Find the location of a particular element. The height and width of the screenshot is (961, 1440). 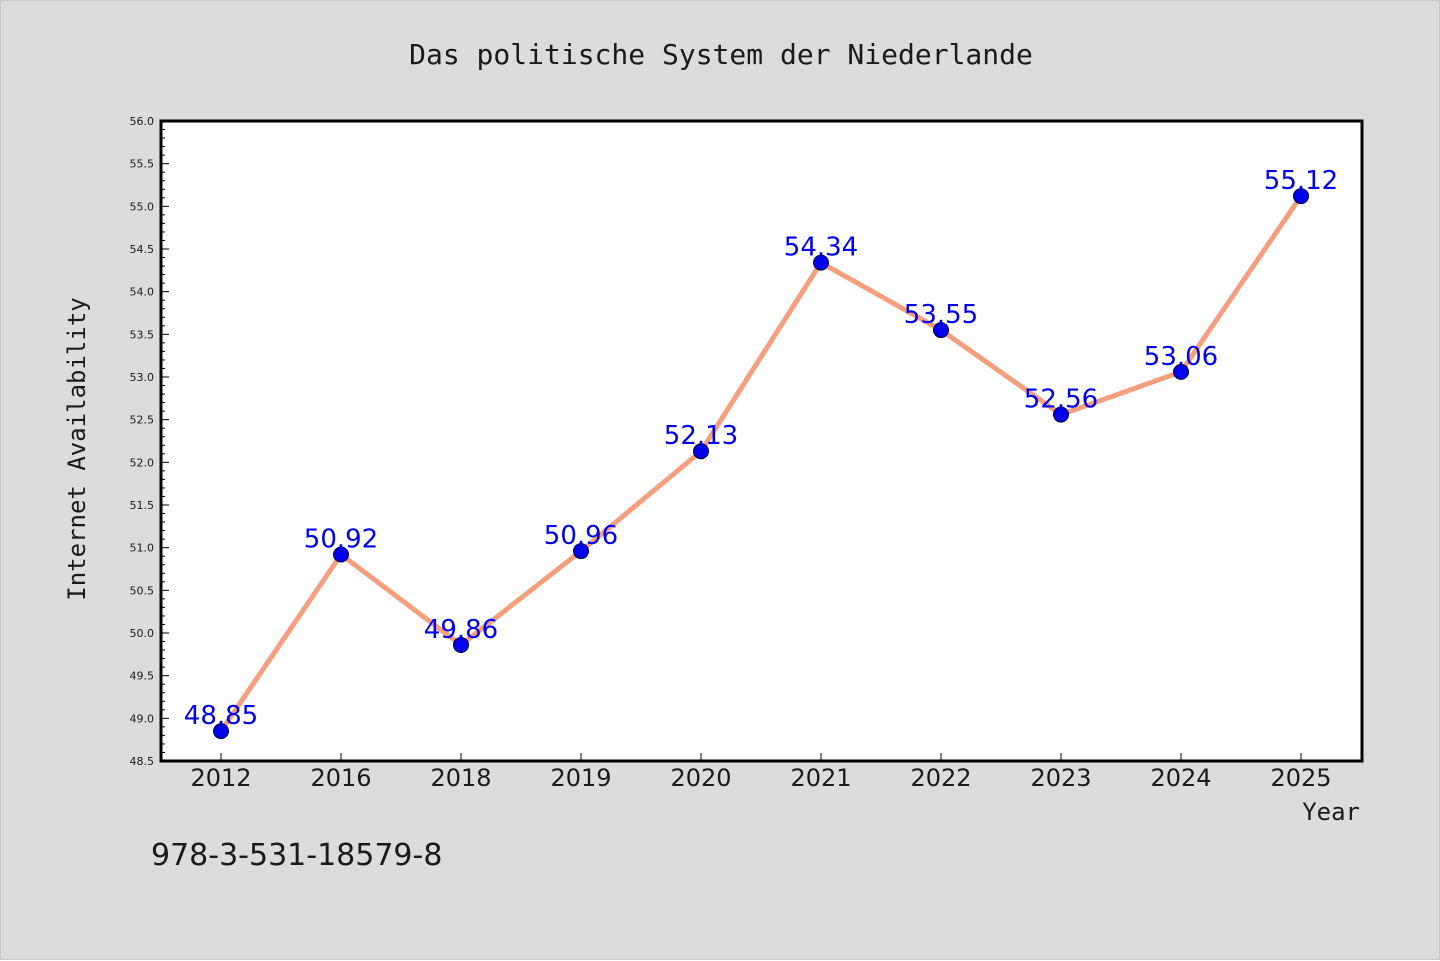

y-tick-label: 49.5 is located at coordinates (142, 676).